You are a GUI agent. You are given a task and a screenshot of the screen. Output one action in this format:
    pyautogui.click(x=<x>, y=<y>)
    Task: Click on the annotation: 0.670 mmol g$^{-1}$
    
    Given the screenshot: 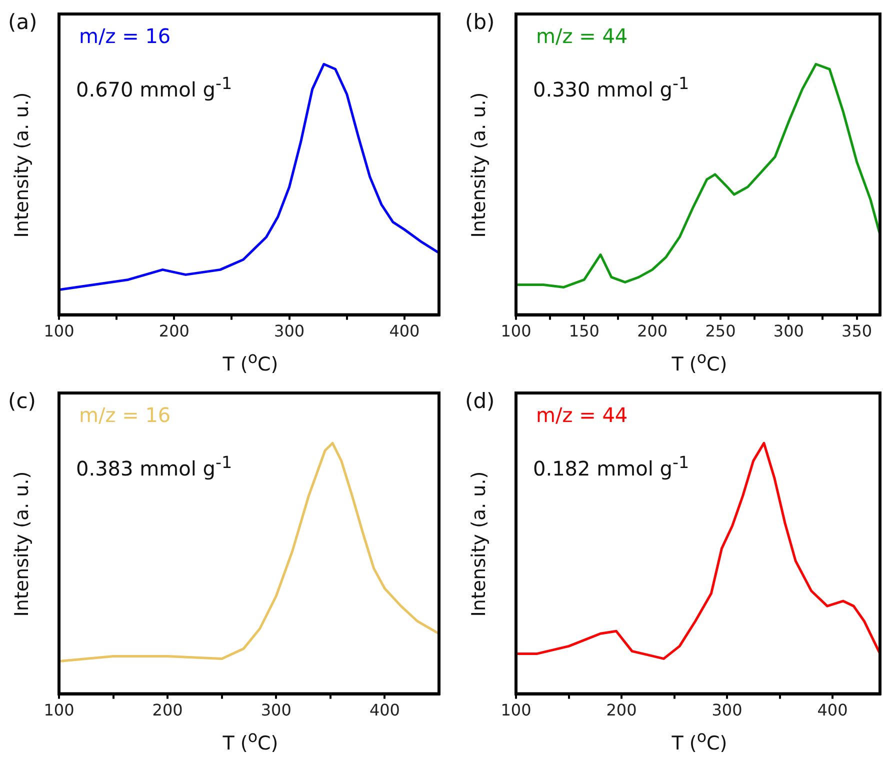 What is the action you would take?
    pyautogui.click(x=154, y=88)
    